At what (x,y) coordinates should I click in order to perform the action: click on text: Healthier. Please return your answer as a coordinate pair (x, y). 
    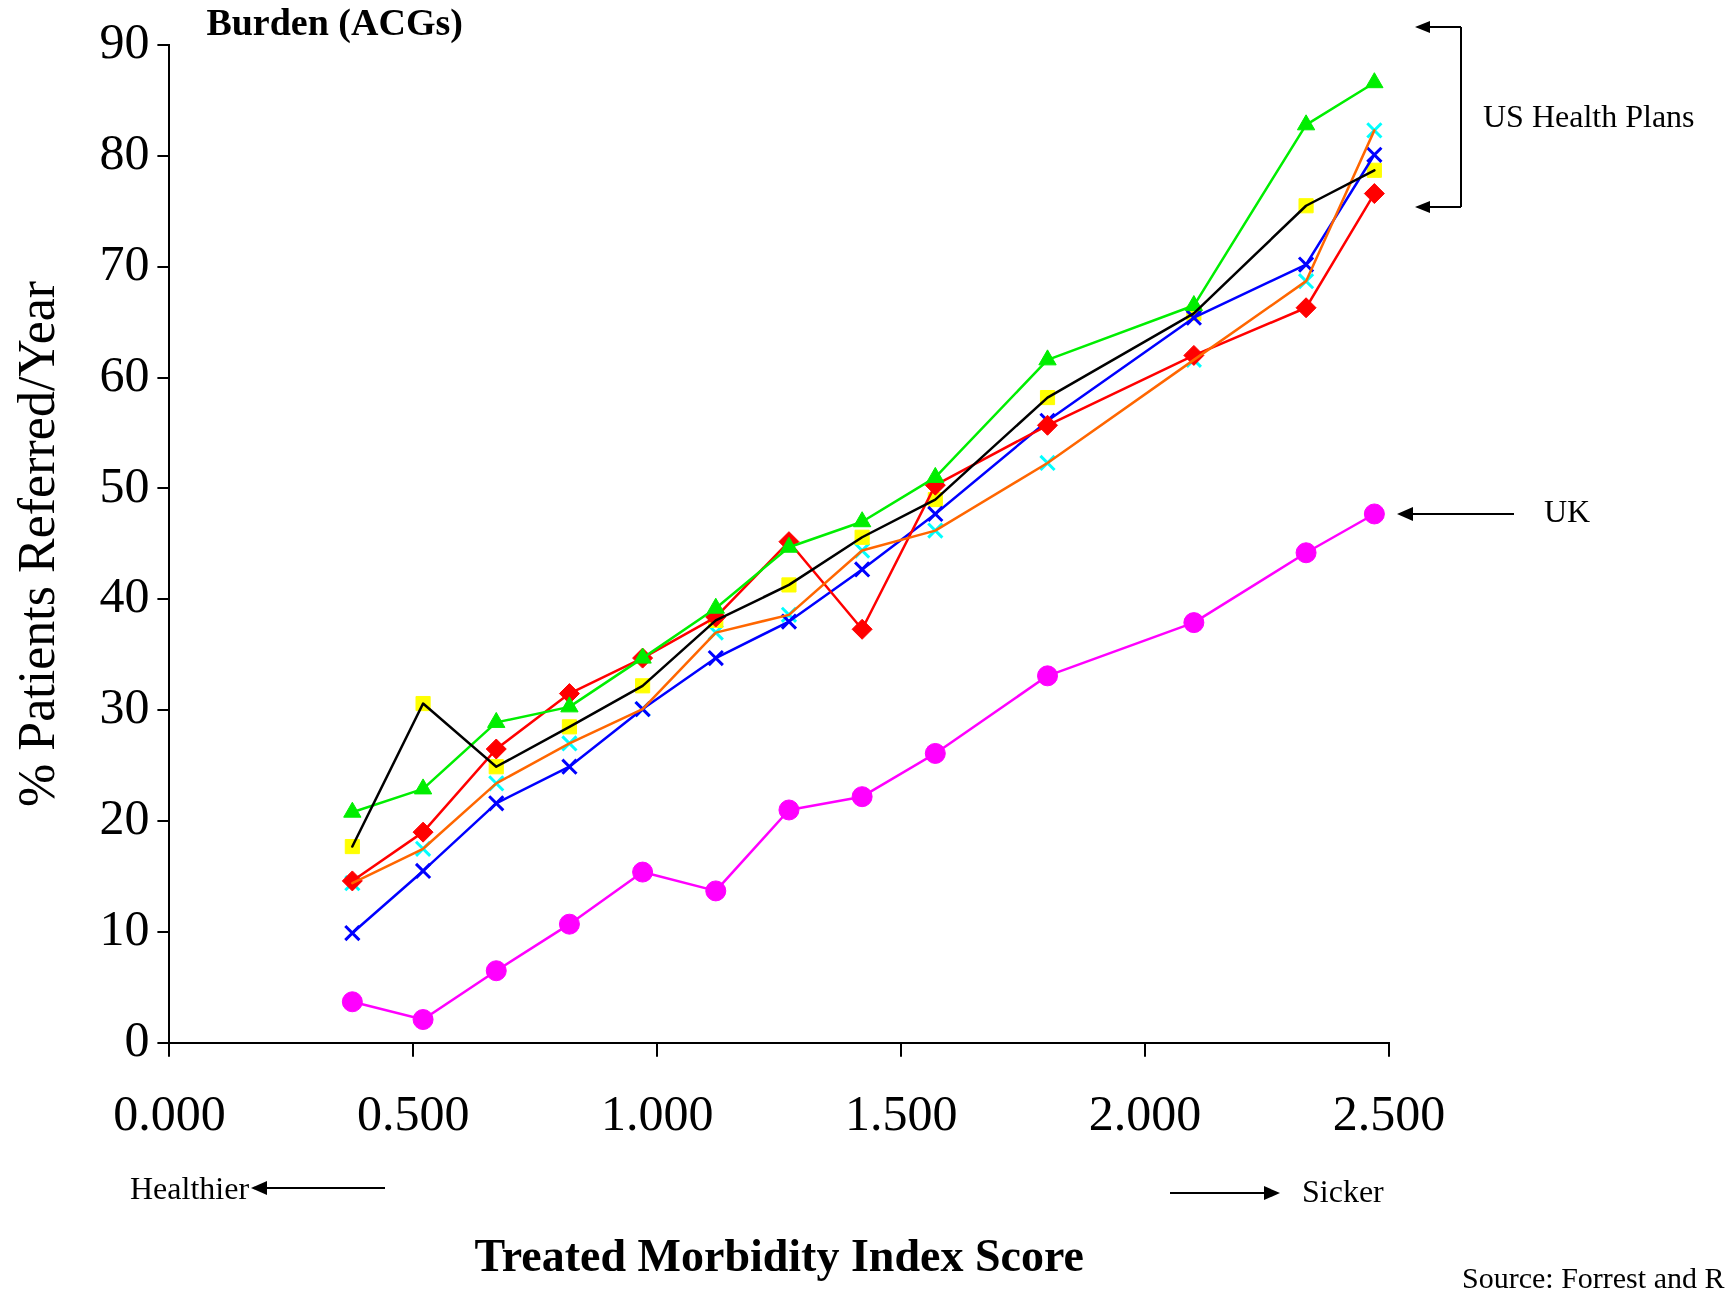
    Looking at the image, I should click on (190, 1187).